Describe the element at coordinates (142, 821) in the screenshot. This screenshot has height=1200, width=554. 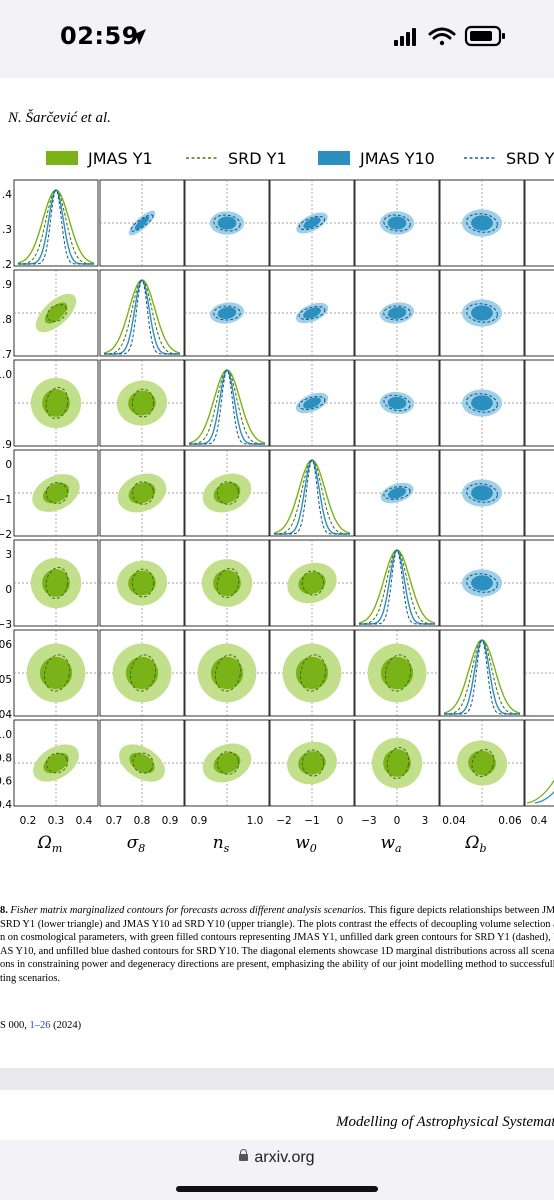
I see `col-tick-label: 0.8` at that location.